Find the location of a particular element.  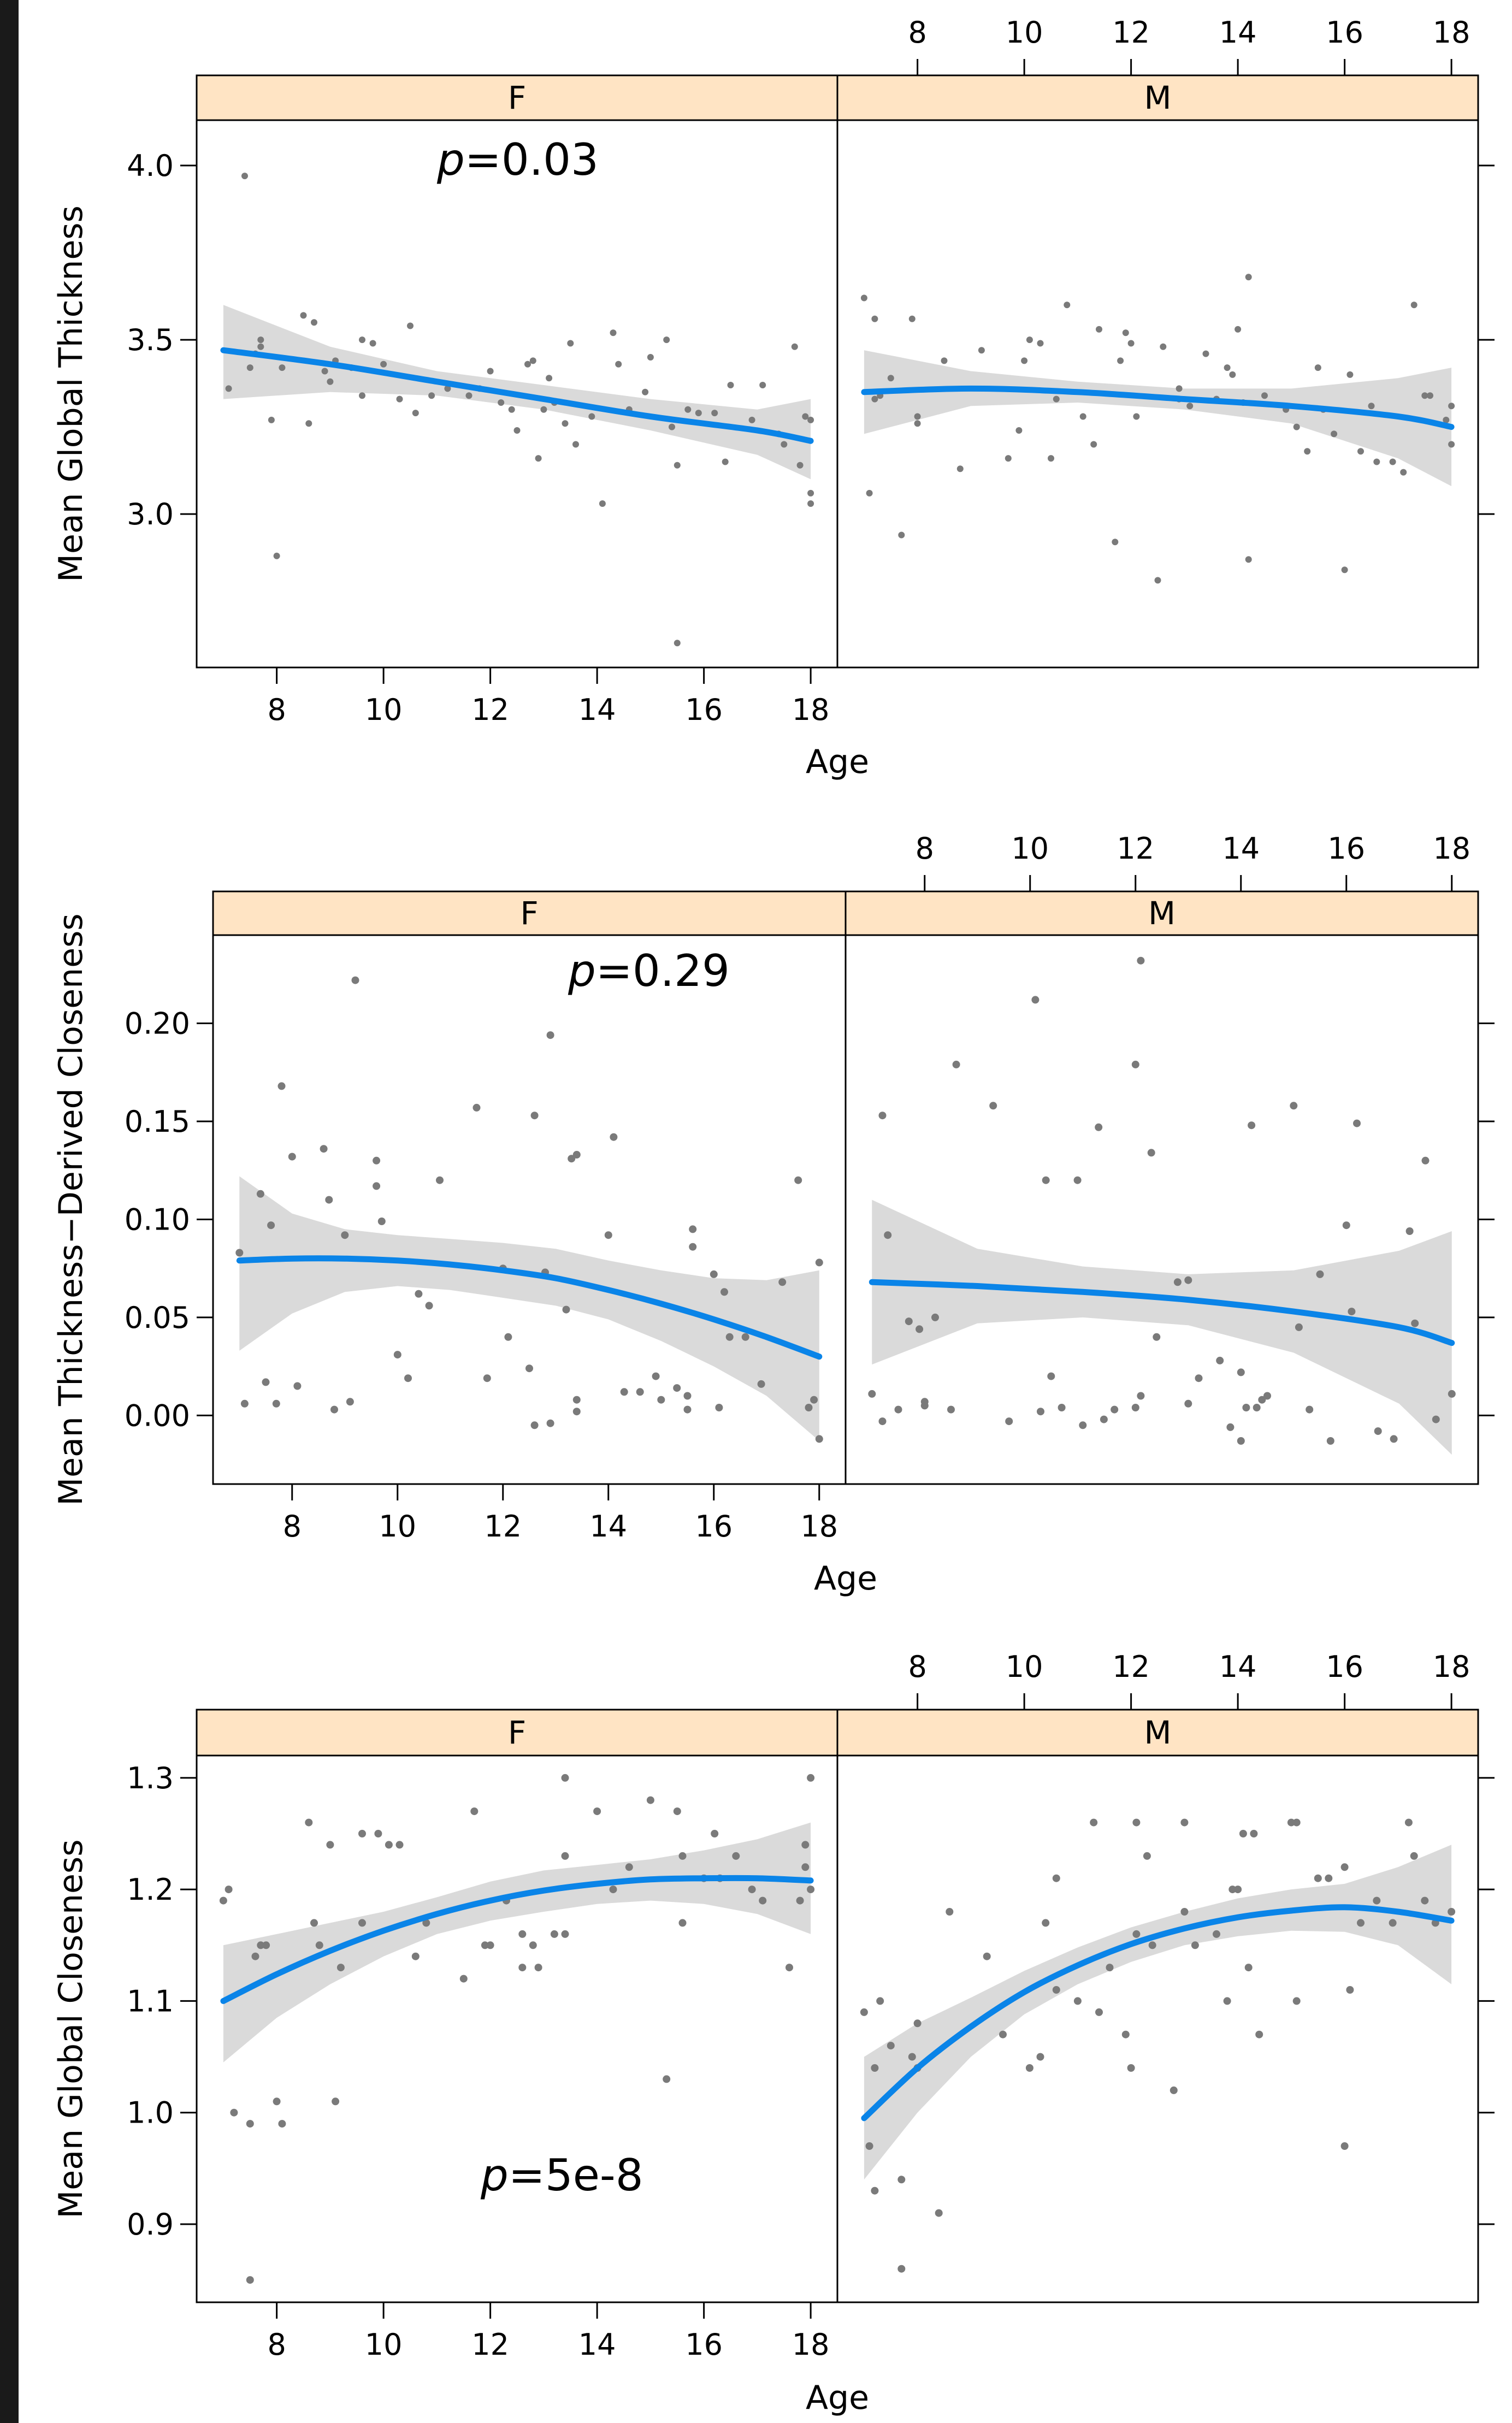

panel-f: F 8 10 12 14 16 18 is located at coordinates (517, 2035).